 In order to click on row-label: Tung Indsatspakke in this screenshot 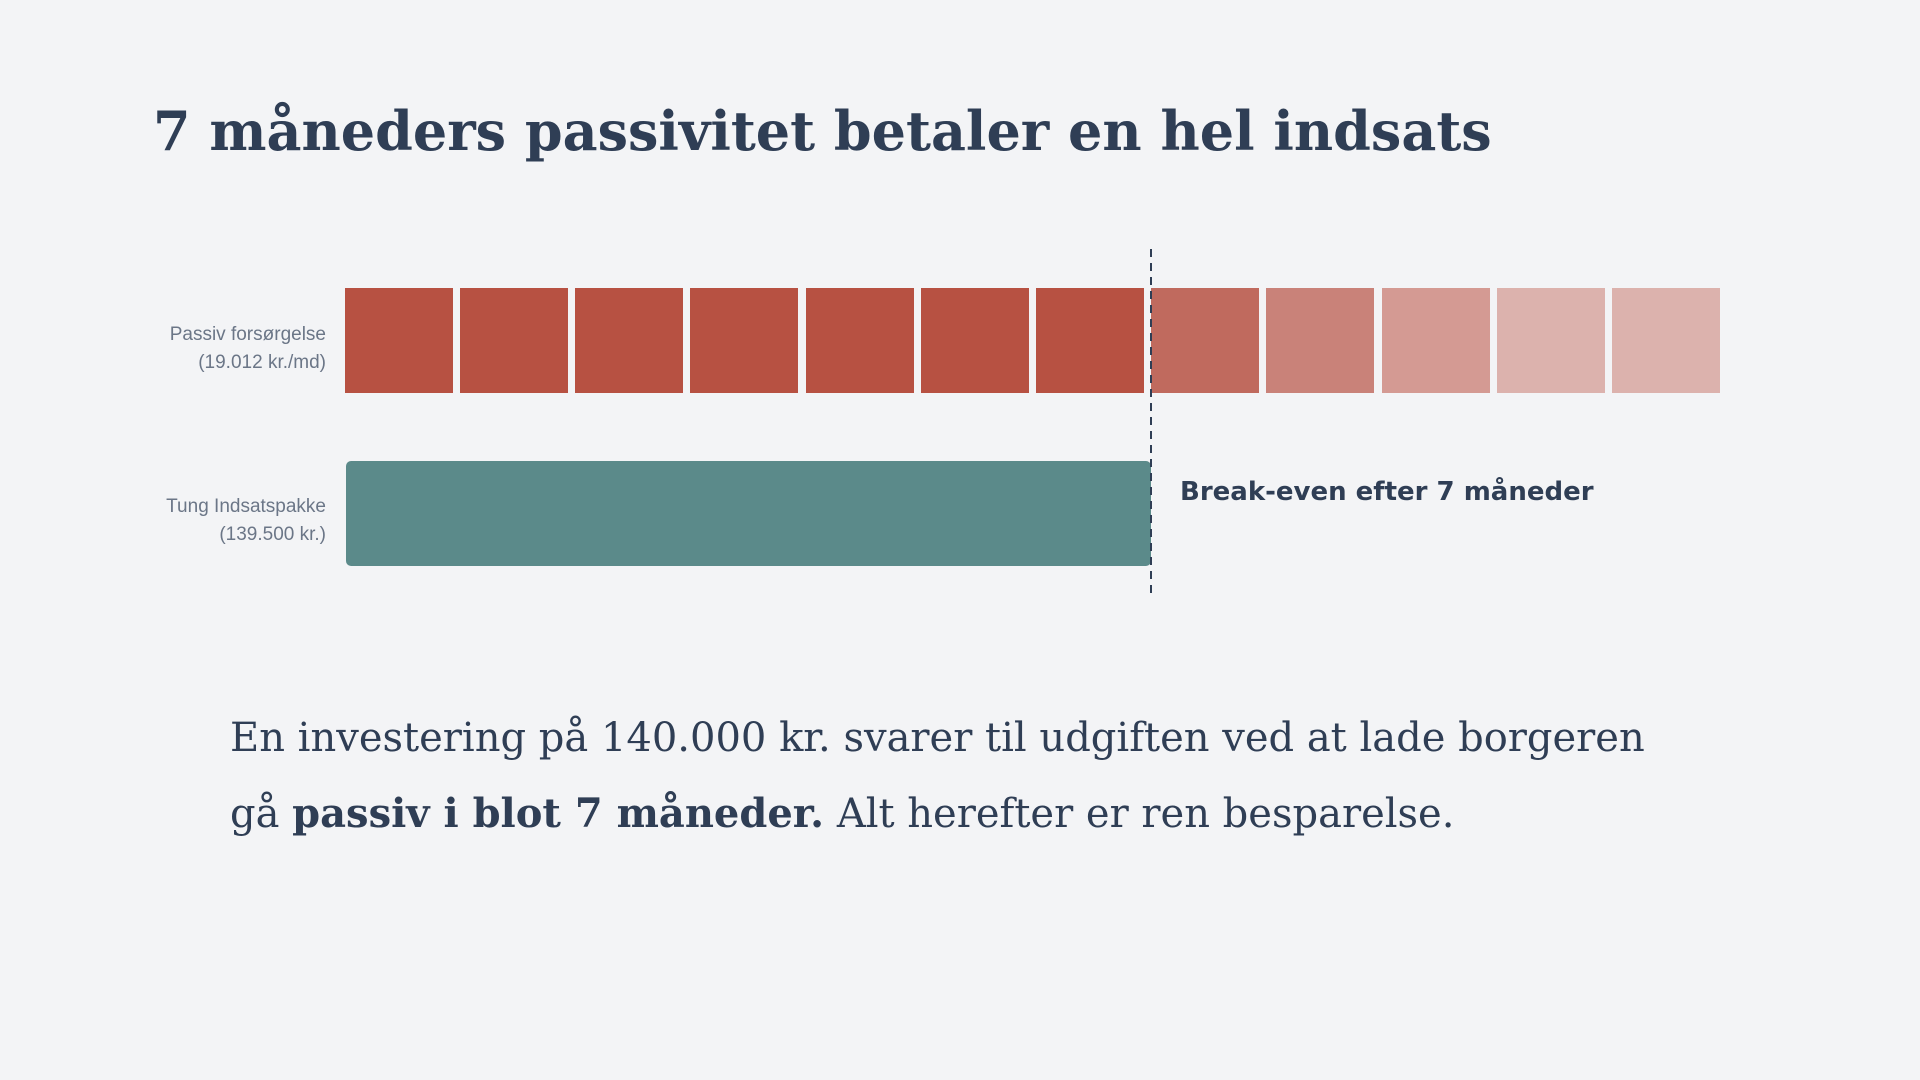, I will do `click(246, 506)`.